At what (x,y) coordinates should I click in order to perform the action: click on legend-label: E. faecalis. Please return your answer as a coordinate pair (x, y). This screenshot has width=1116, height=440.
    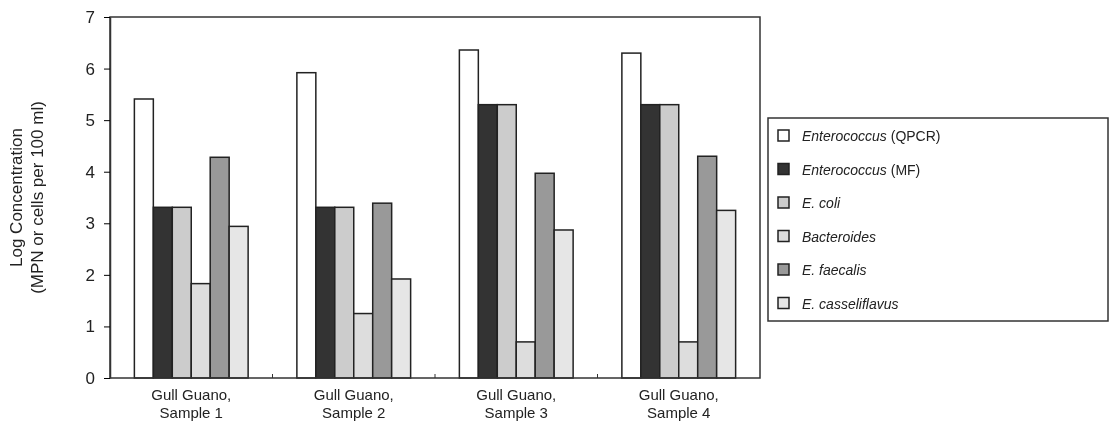
    Looking at the image, I should click on (834, 270).